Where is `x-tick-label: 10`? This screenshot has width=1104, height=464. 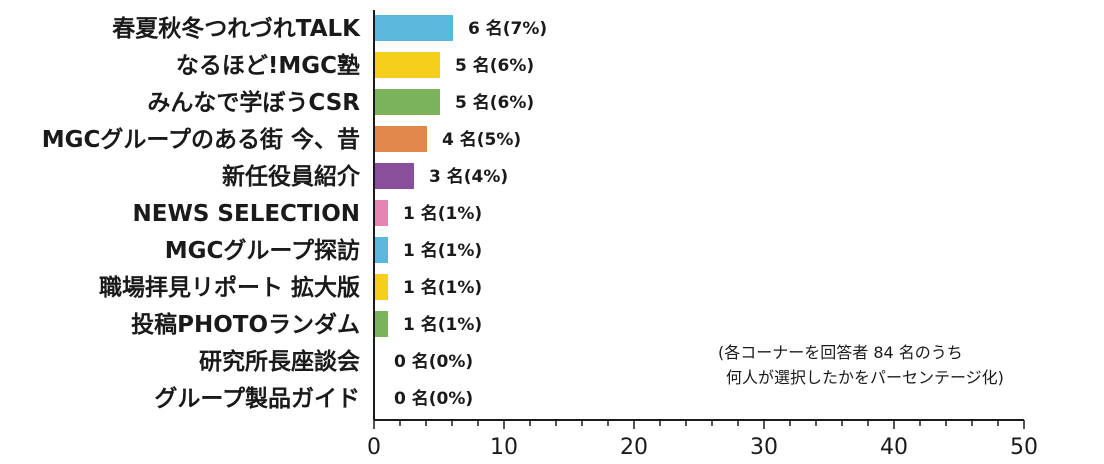 x-tick-label: 10 is located at coordinates (504, 447).